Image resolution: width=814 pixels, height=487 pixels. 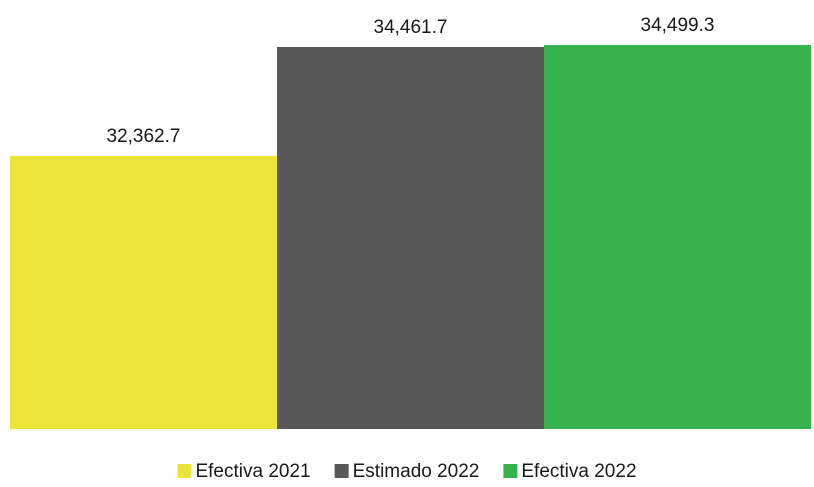 What do you see at coordinates (252, 471) in the screenshot?
I see `legend-label-1: Efectiva 2021` at bounding box center [252, 471].